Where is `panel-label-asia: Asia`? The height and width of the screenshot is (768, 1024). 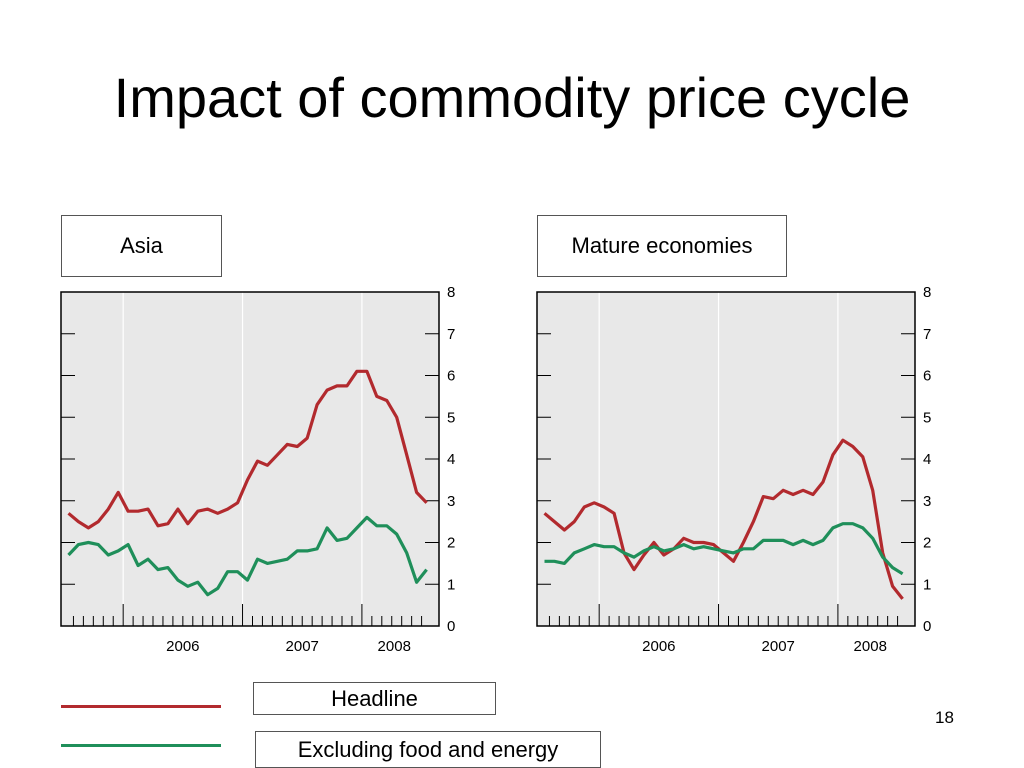
panel-label-asia: Asia is located at coordinates (141, 246).